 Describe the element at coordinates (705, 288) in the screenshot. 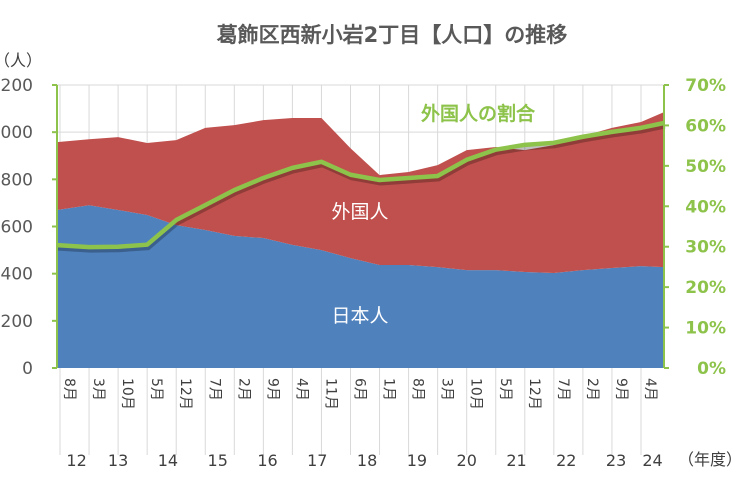

I see `y2-tick-label: 20%` at that location.